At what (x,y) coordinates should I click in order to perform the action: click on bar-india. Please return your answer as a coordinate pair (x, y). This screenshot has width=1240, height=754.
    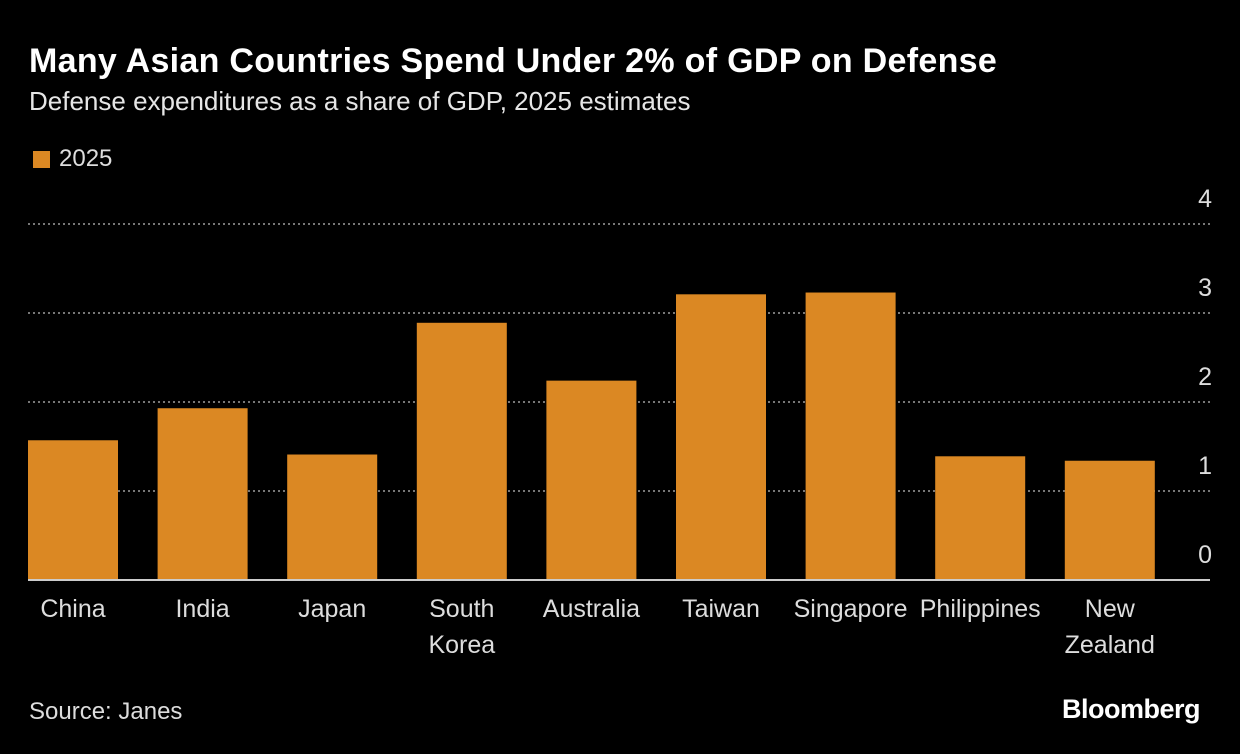
    Looking at the image, I should click on (202, 494).